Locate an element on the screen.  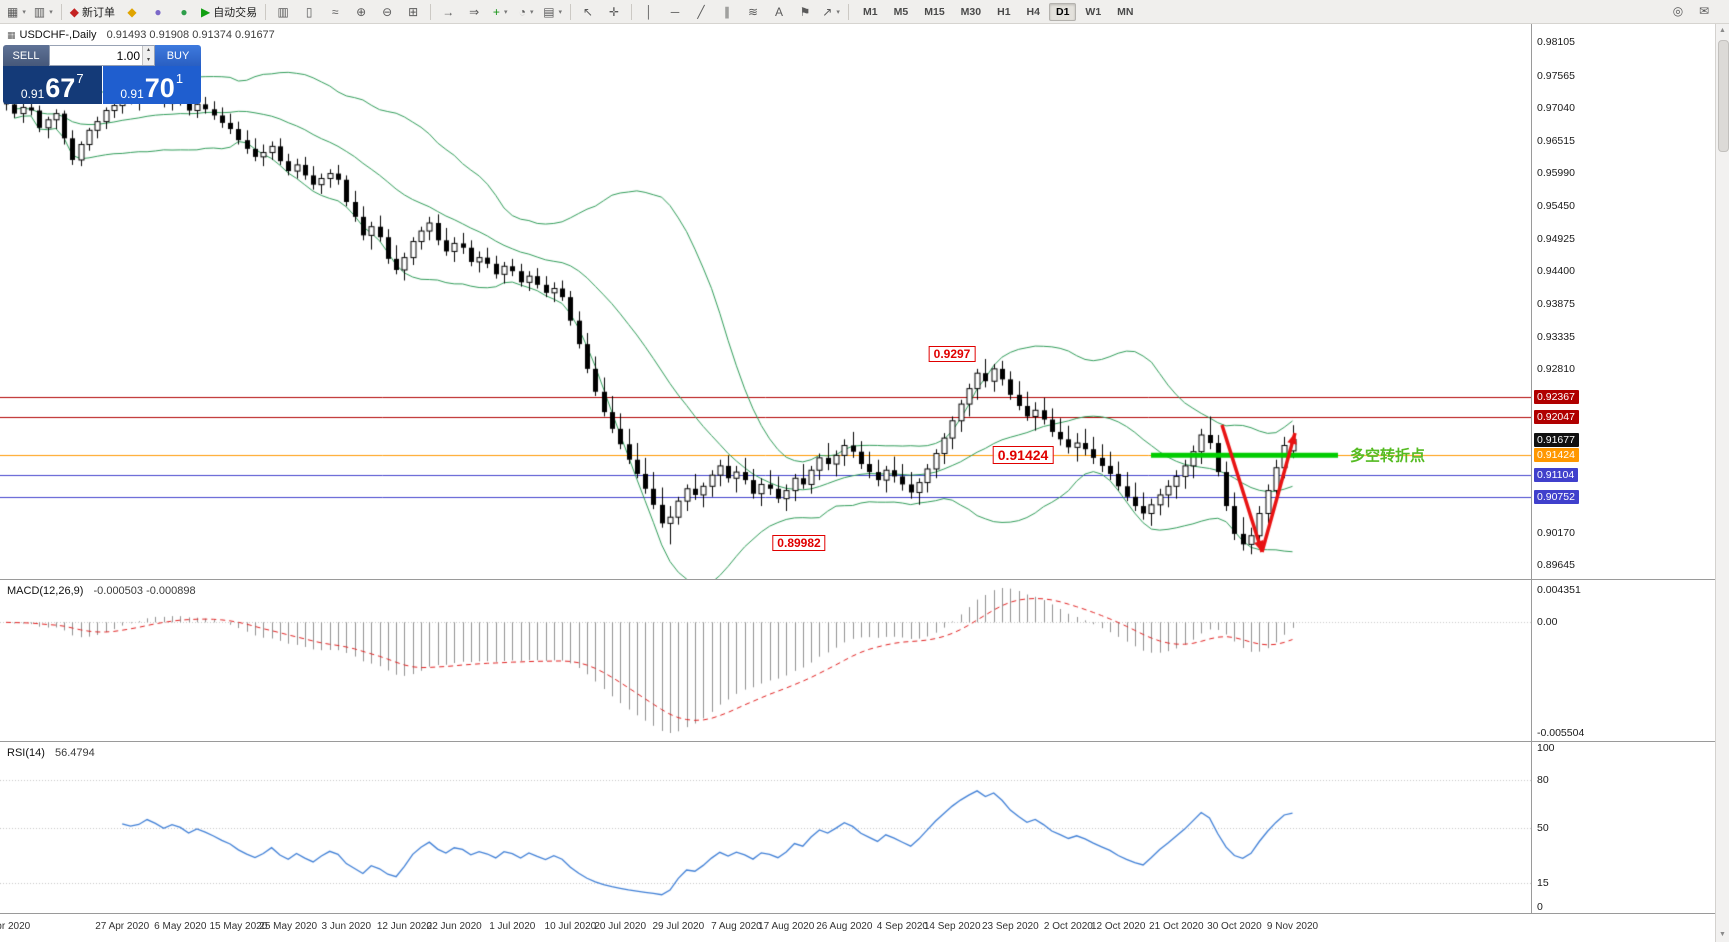
search-icon: ◎ is located at coordinates (1678, 11).